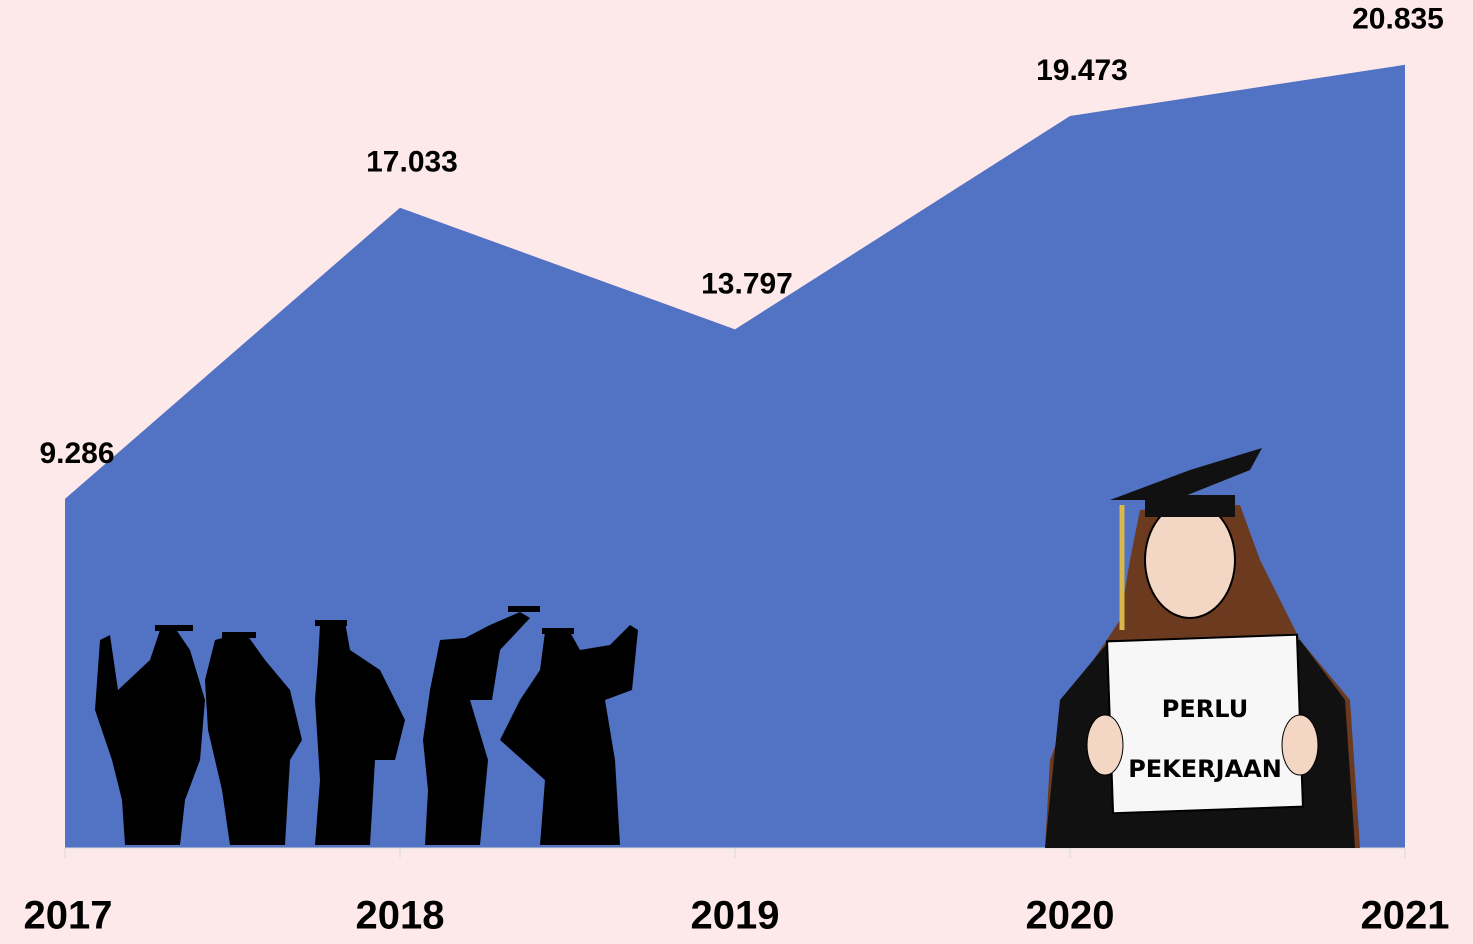 Image resolution: width=1473 pixels, height=944 pixels. What do you see at coordinates (76, 453) in the screenshot?
I see `value-label: 9.286` at bounding box center [76, 453].